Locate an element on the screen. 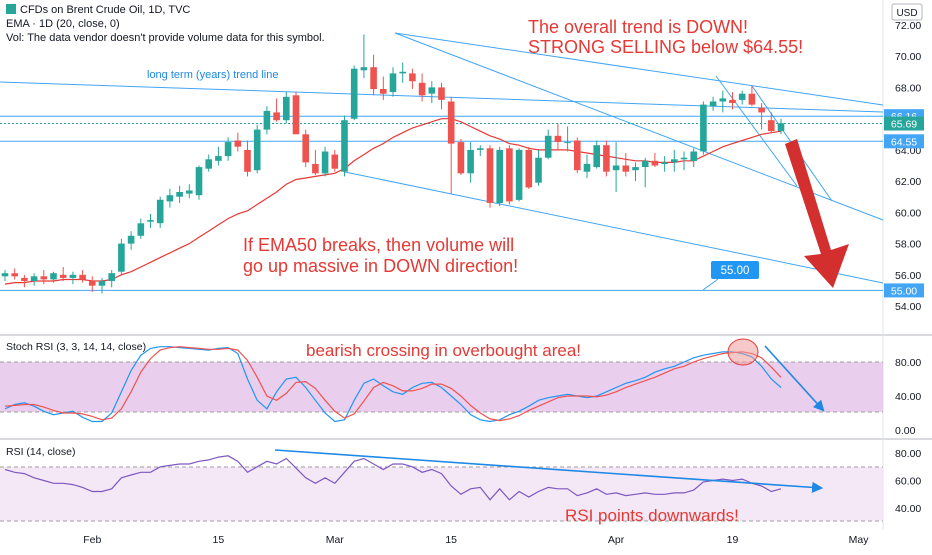 The width and height of the screenshot is (932, 555). stoch-pane-label: Stoch RSI (3, 3, 14, 14, close) is located at coordinates (76, 347).